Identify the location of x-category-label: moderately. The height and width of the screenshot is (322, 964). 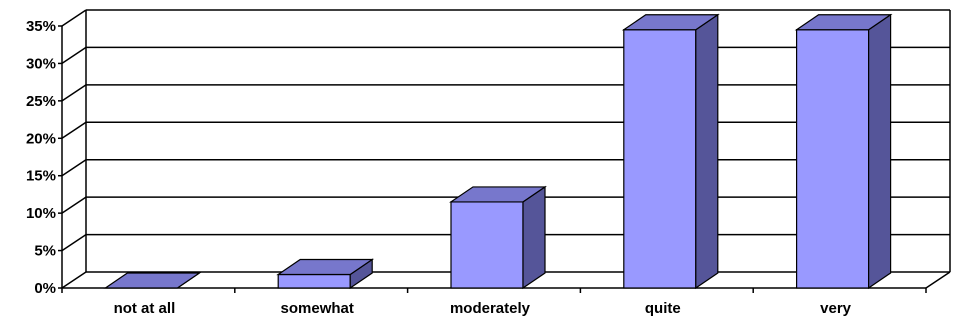
(490, 308).